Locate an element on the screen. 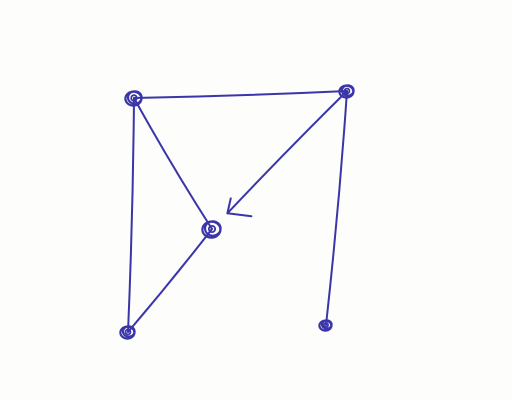 This screenshot has width=512, height=400. node-bottom-right is located at coordinates (325, 325).